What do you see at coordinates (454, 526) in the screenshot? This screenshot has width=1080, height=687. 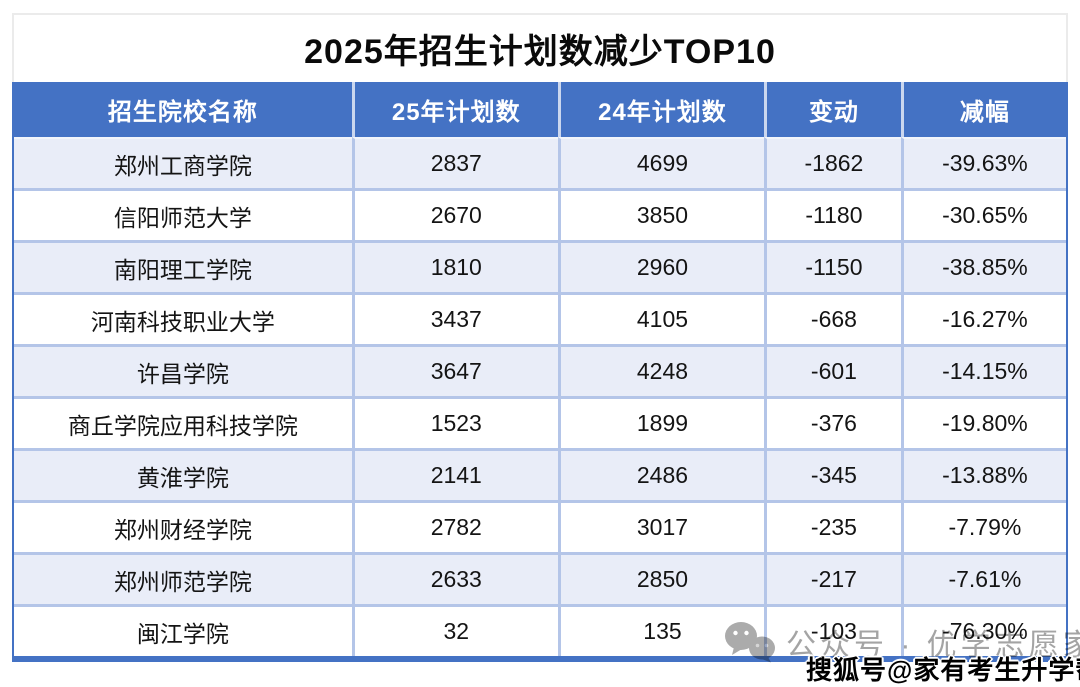 I see `cell: 2782` at bounding box center [454, 526].